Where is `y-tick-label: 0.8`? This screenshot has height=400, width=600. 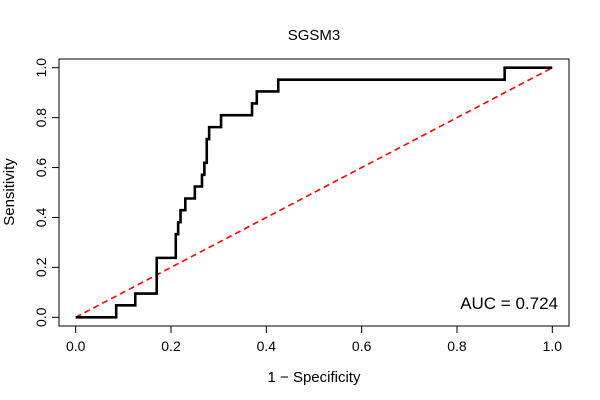
y-tick-label: 0.8 is located at coordinates (41, 118).